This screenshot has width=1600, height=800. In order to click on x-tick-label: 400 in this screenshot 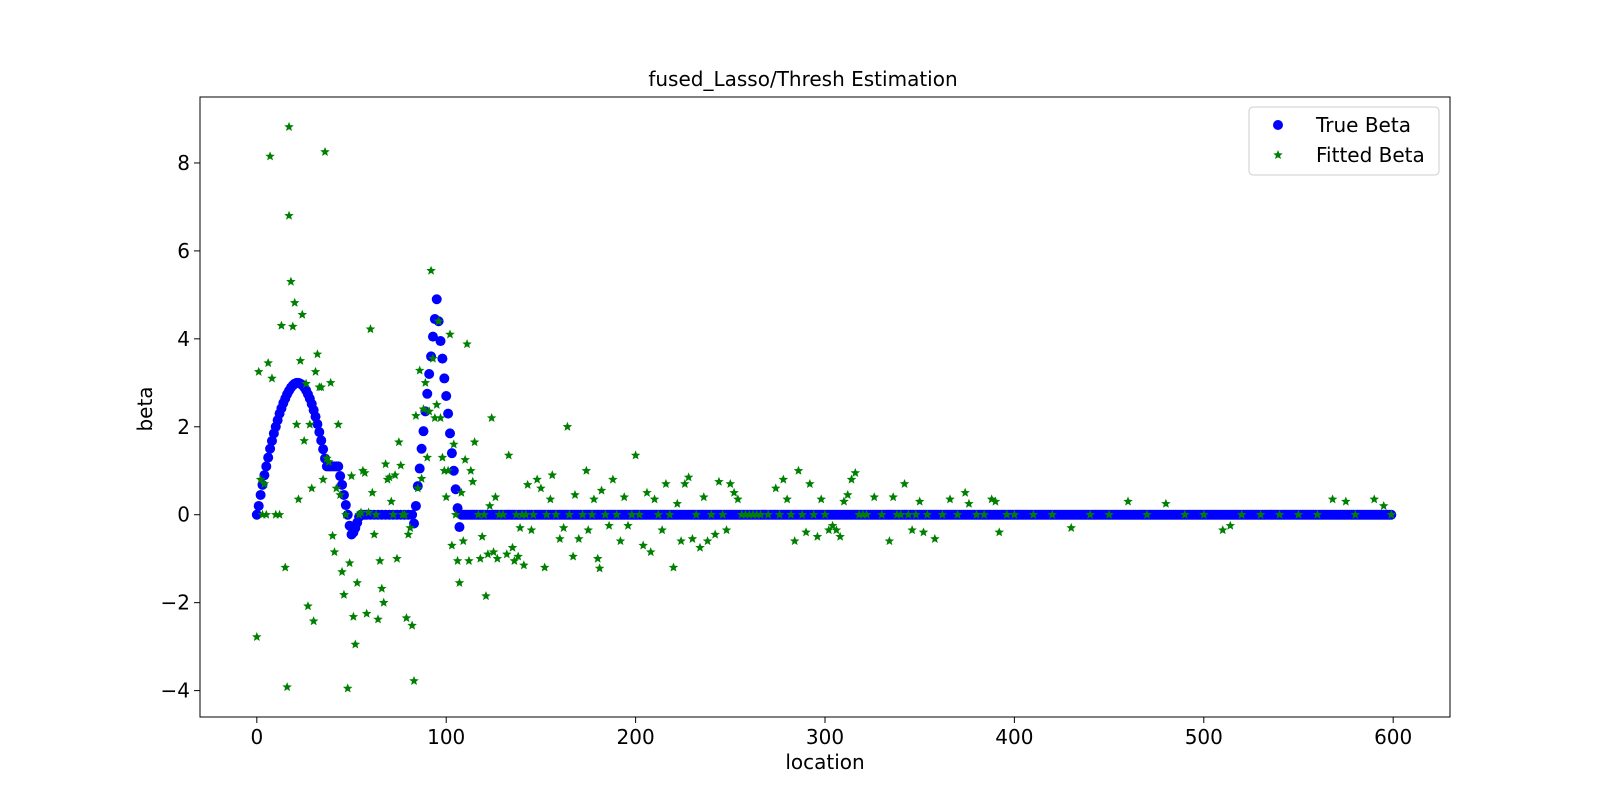, I will do `click(1014, 737)`.